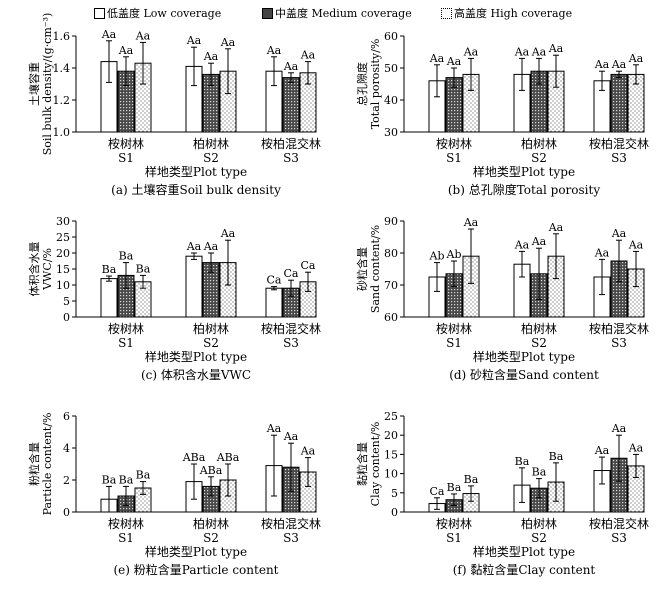 This screenshot has height=600, width=656. What do you see at coordinates (291, 105) in the screenshot?
I see `bar-medium-S3` at bounding box center [291, 105].